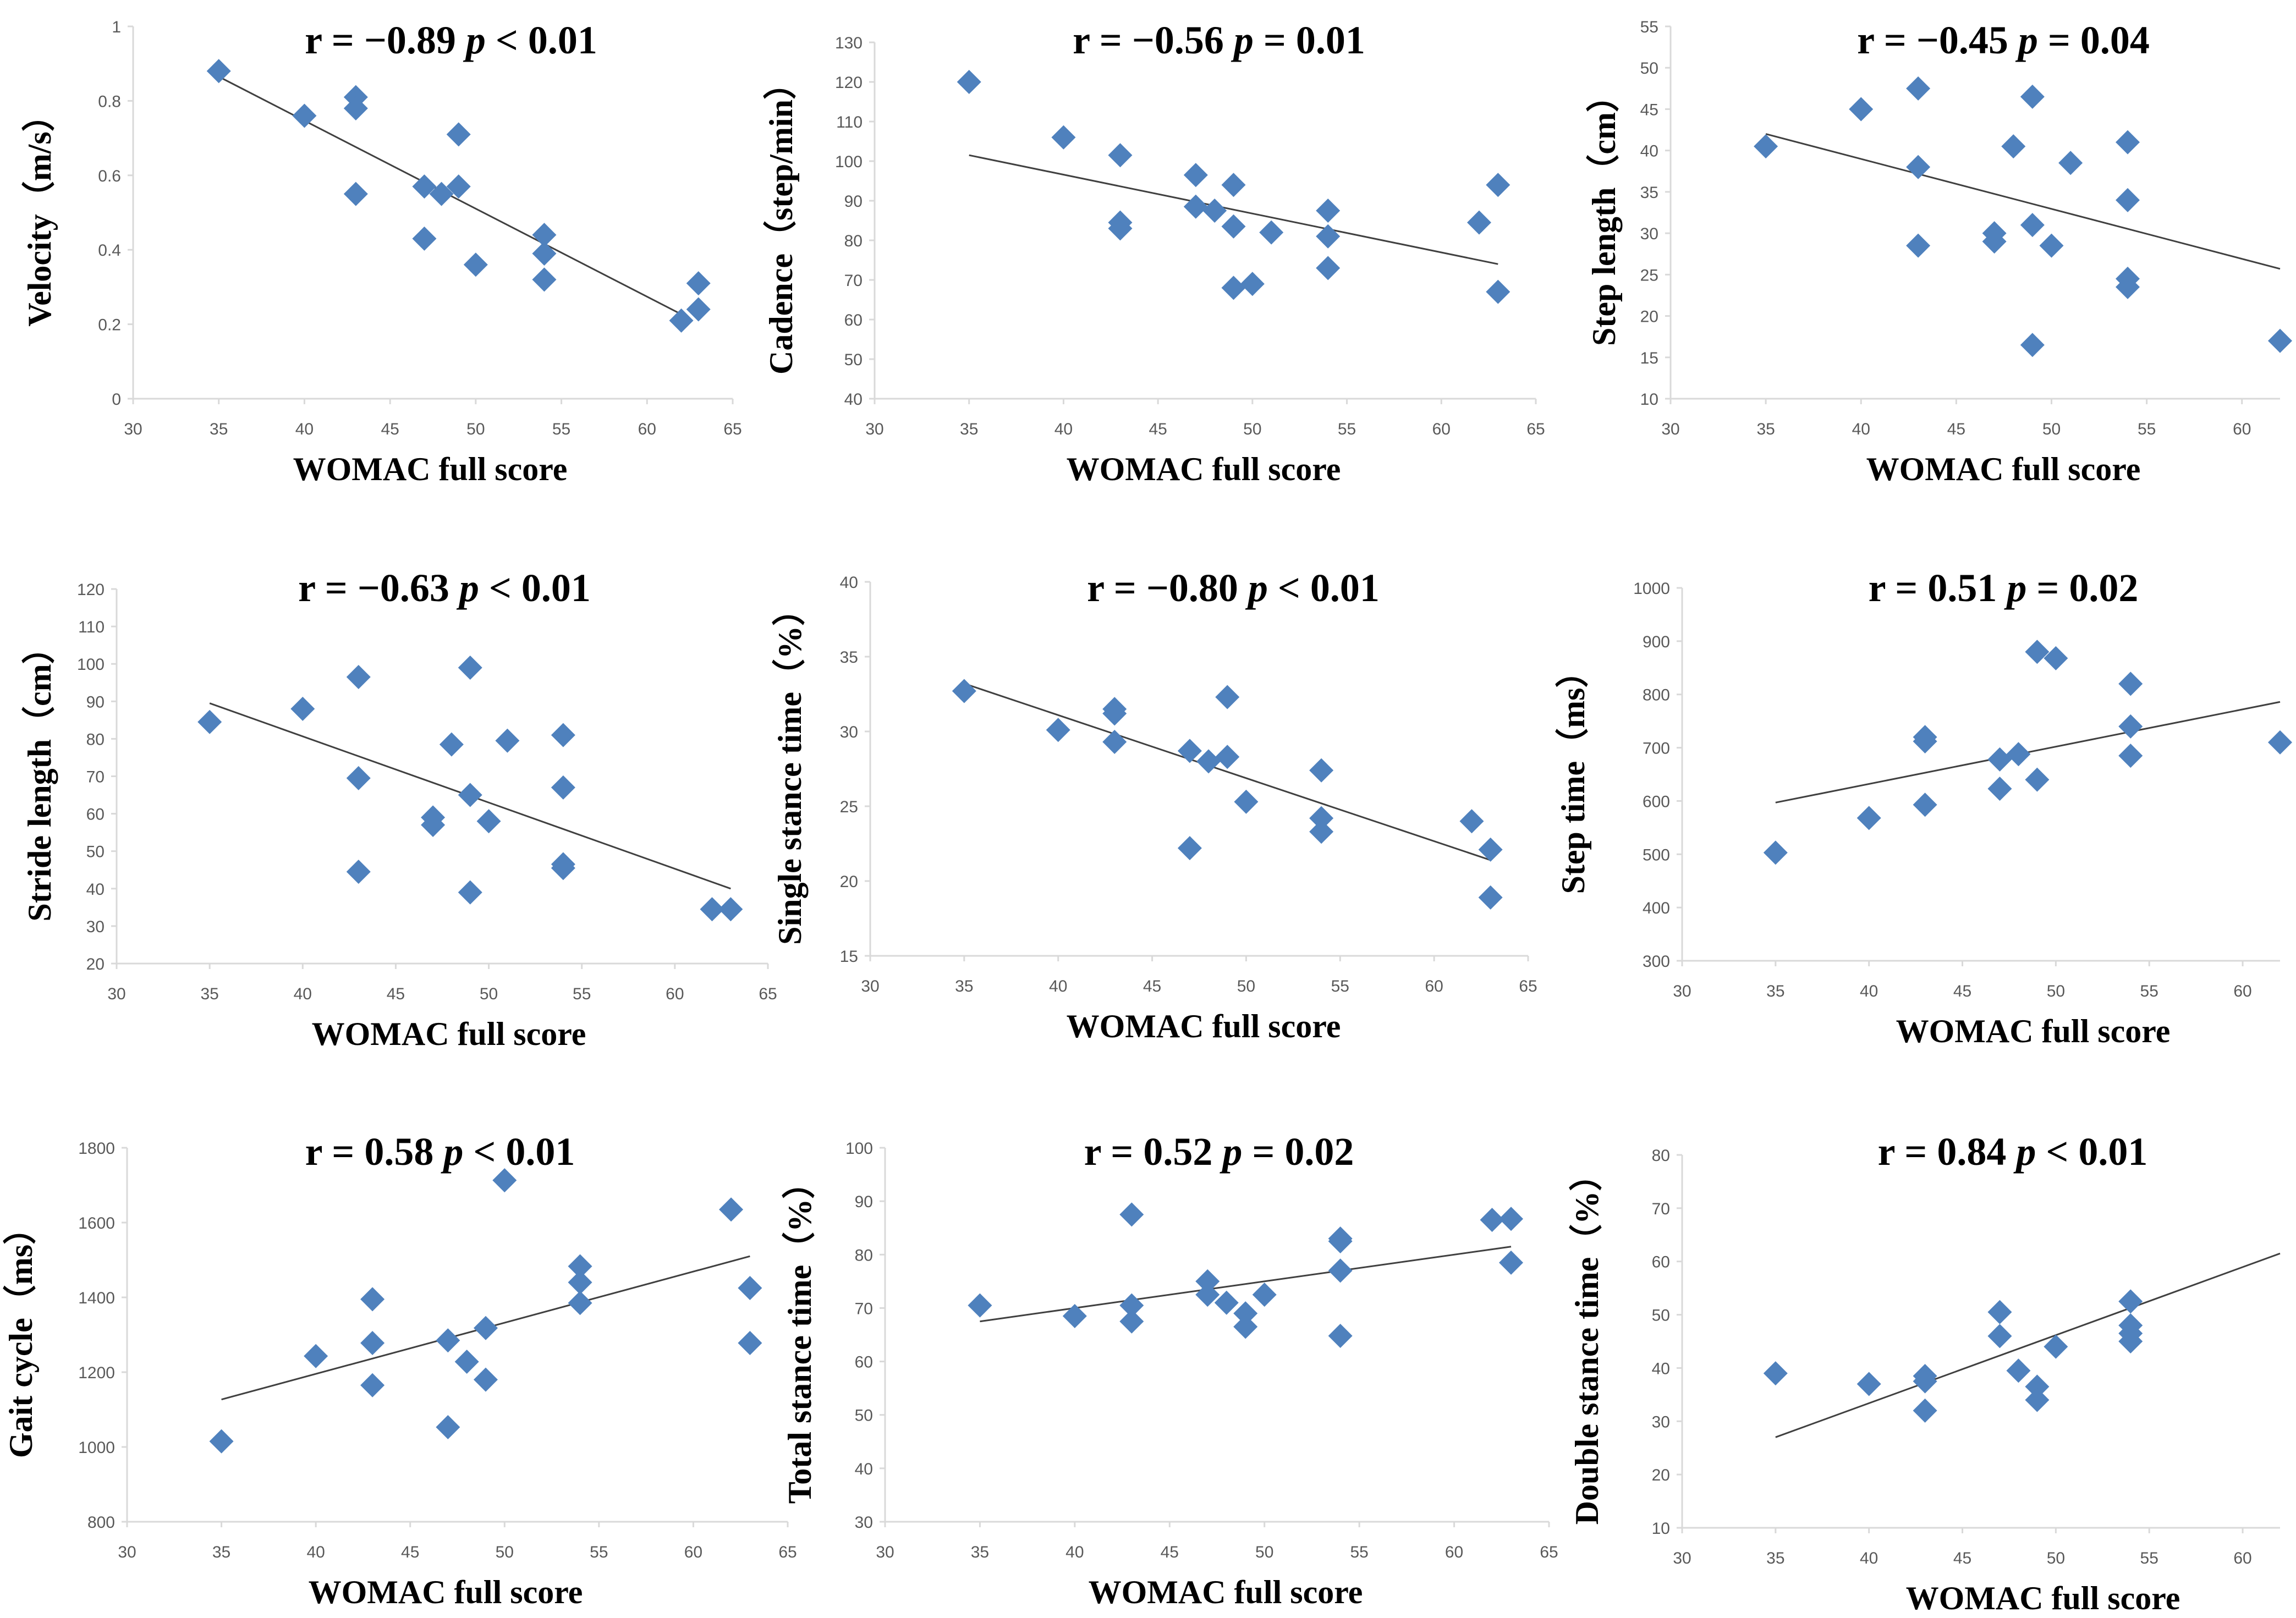 The width and height of the screenshot is (2296, 1618). Describe the element at coordinates (1649, 399) in the screenshot. I see `y-tick-label: 10` at that location.